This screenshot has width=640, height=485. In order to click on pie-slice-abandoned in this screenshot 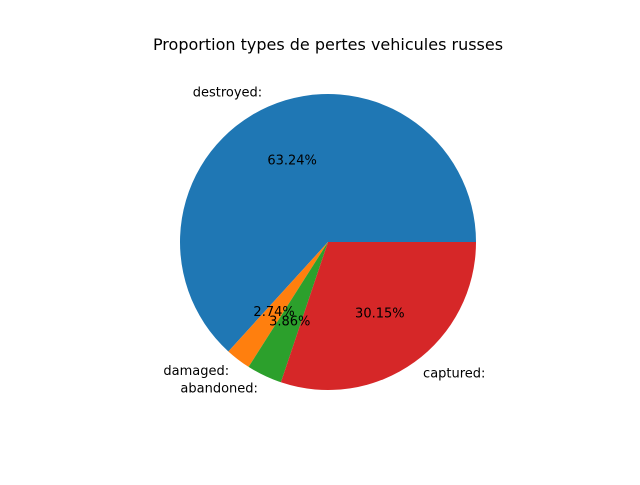, I will do `click(288, 312)`.